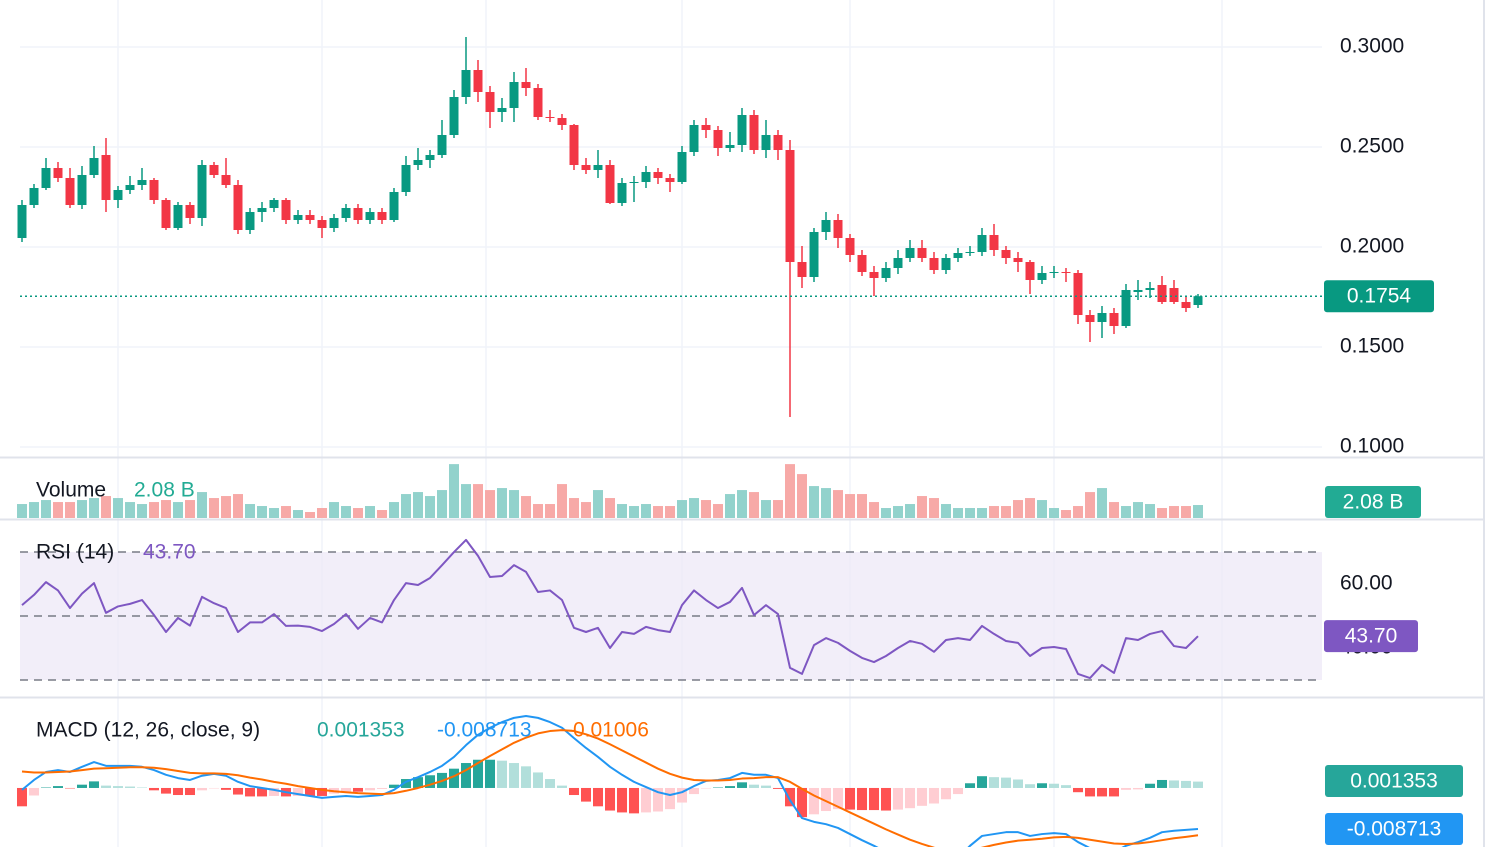 The image size is (1504, 847). I want to click on rsi-pane, so click(671, 609).